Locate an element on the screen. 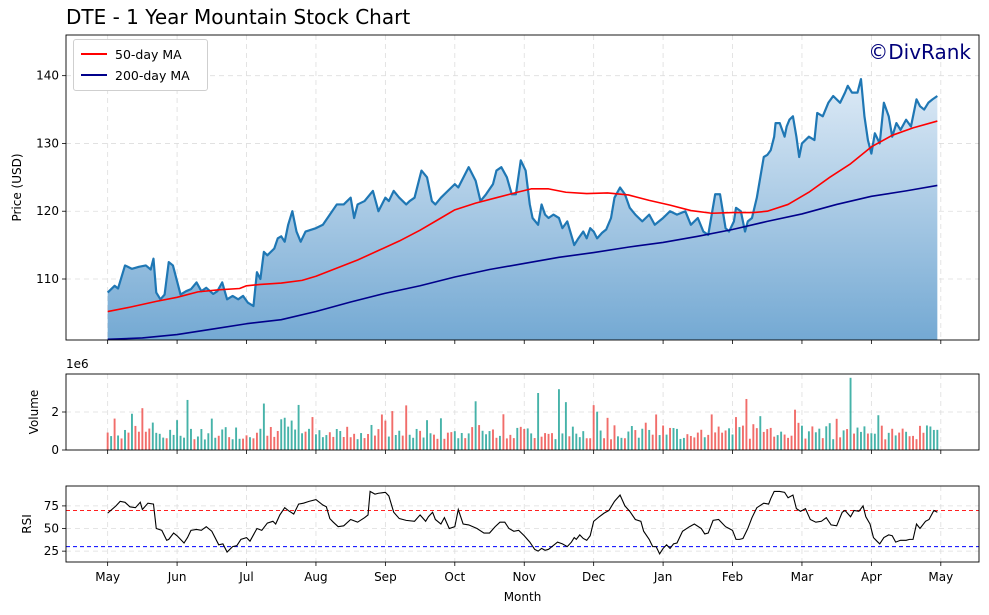  volume-panel-frame is located at coordinates (522, 412).